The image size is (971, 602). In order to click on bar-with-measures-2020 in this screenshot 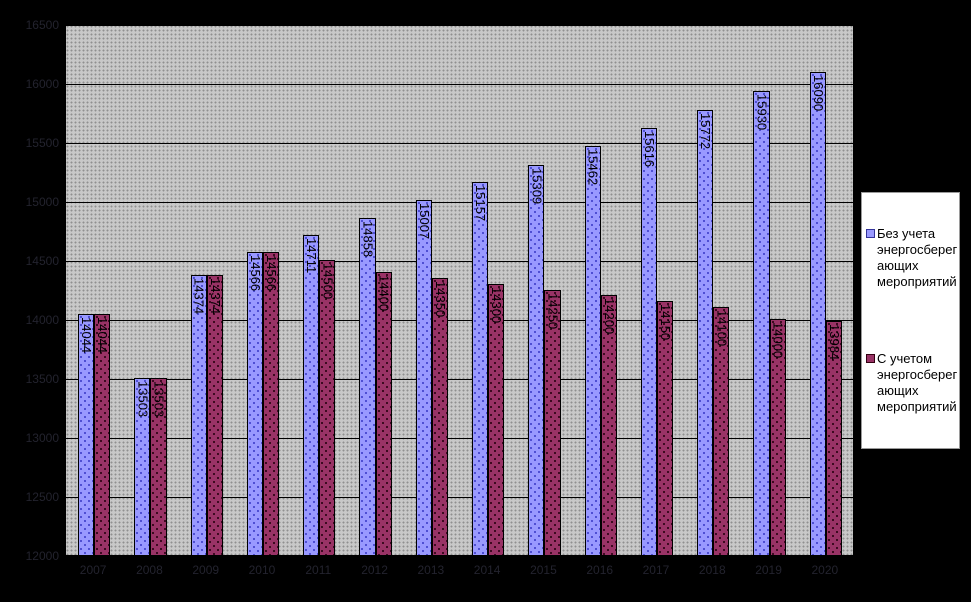, I will do `click(833, 437)`.